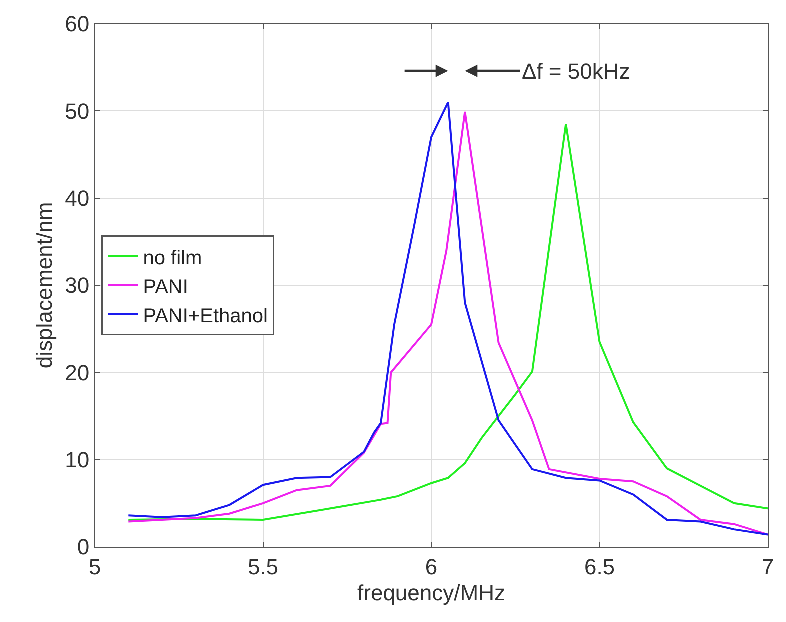  I want to click on x-tick-label: 6.5, so click(600, 567).